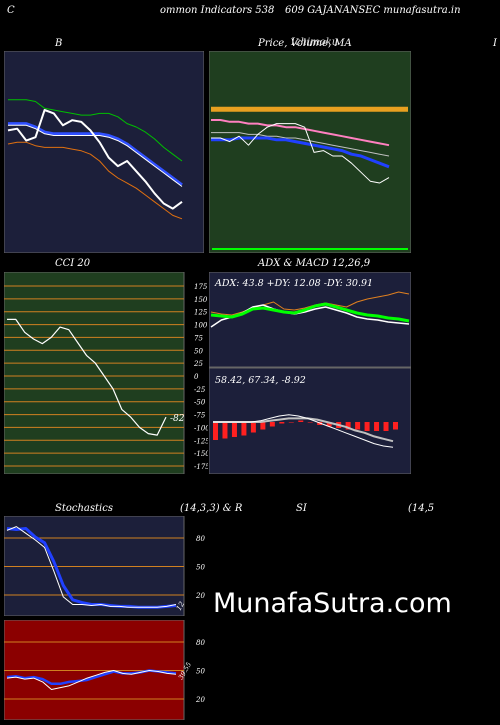 Image resolution: width=500 pixels, height=725 pixels. Describe the element at coordinates (198, 338) in the screenshot. I see `cci-tick-label: 75` at that location.